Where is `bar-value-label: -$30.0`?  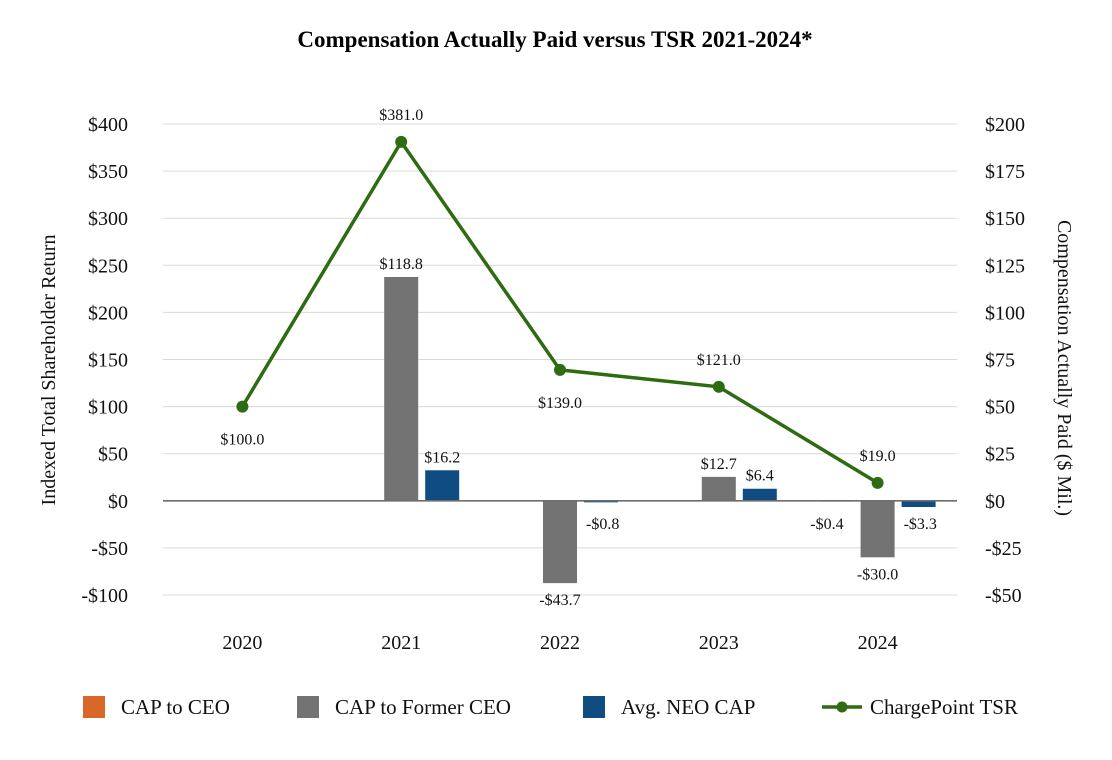
bar-value-label: -$30.0 is located at coordinates (877, 574).